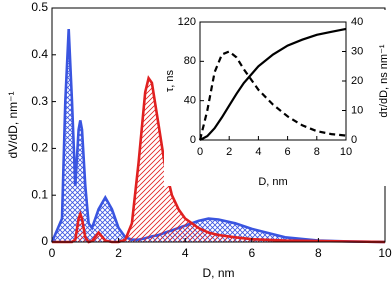 The width and height of the screenshot is (392, 294). I want to click on y-tick-label: 0.4, so click(39, 54).